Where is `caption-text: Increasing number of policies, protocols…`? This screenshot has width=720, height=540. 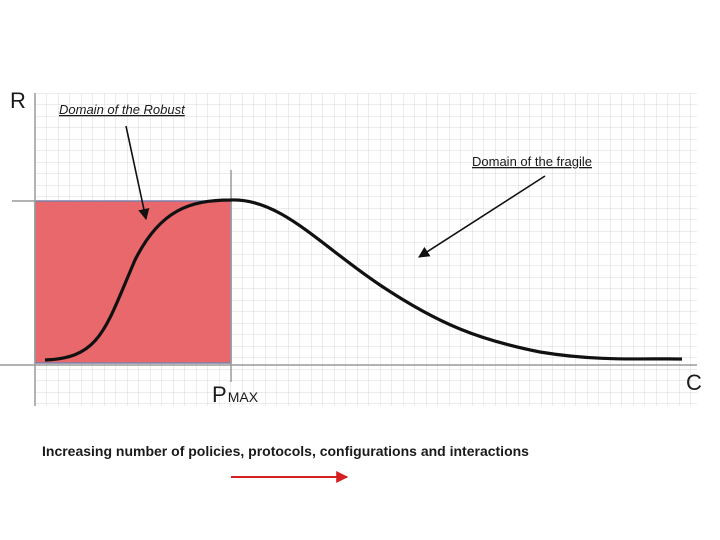 caption-text: Increasing number of policies, protocols… is located at coordinates (285, 451).